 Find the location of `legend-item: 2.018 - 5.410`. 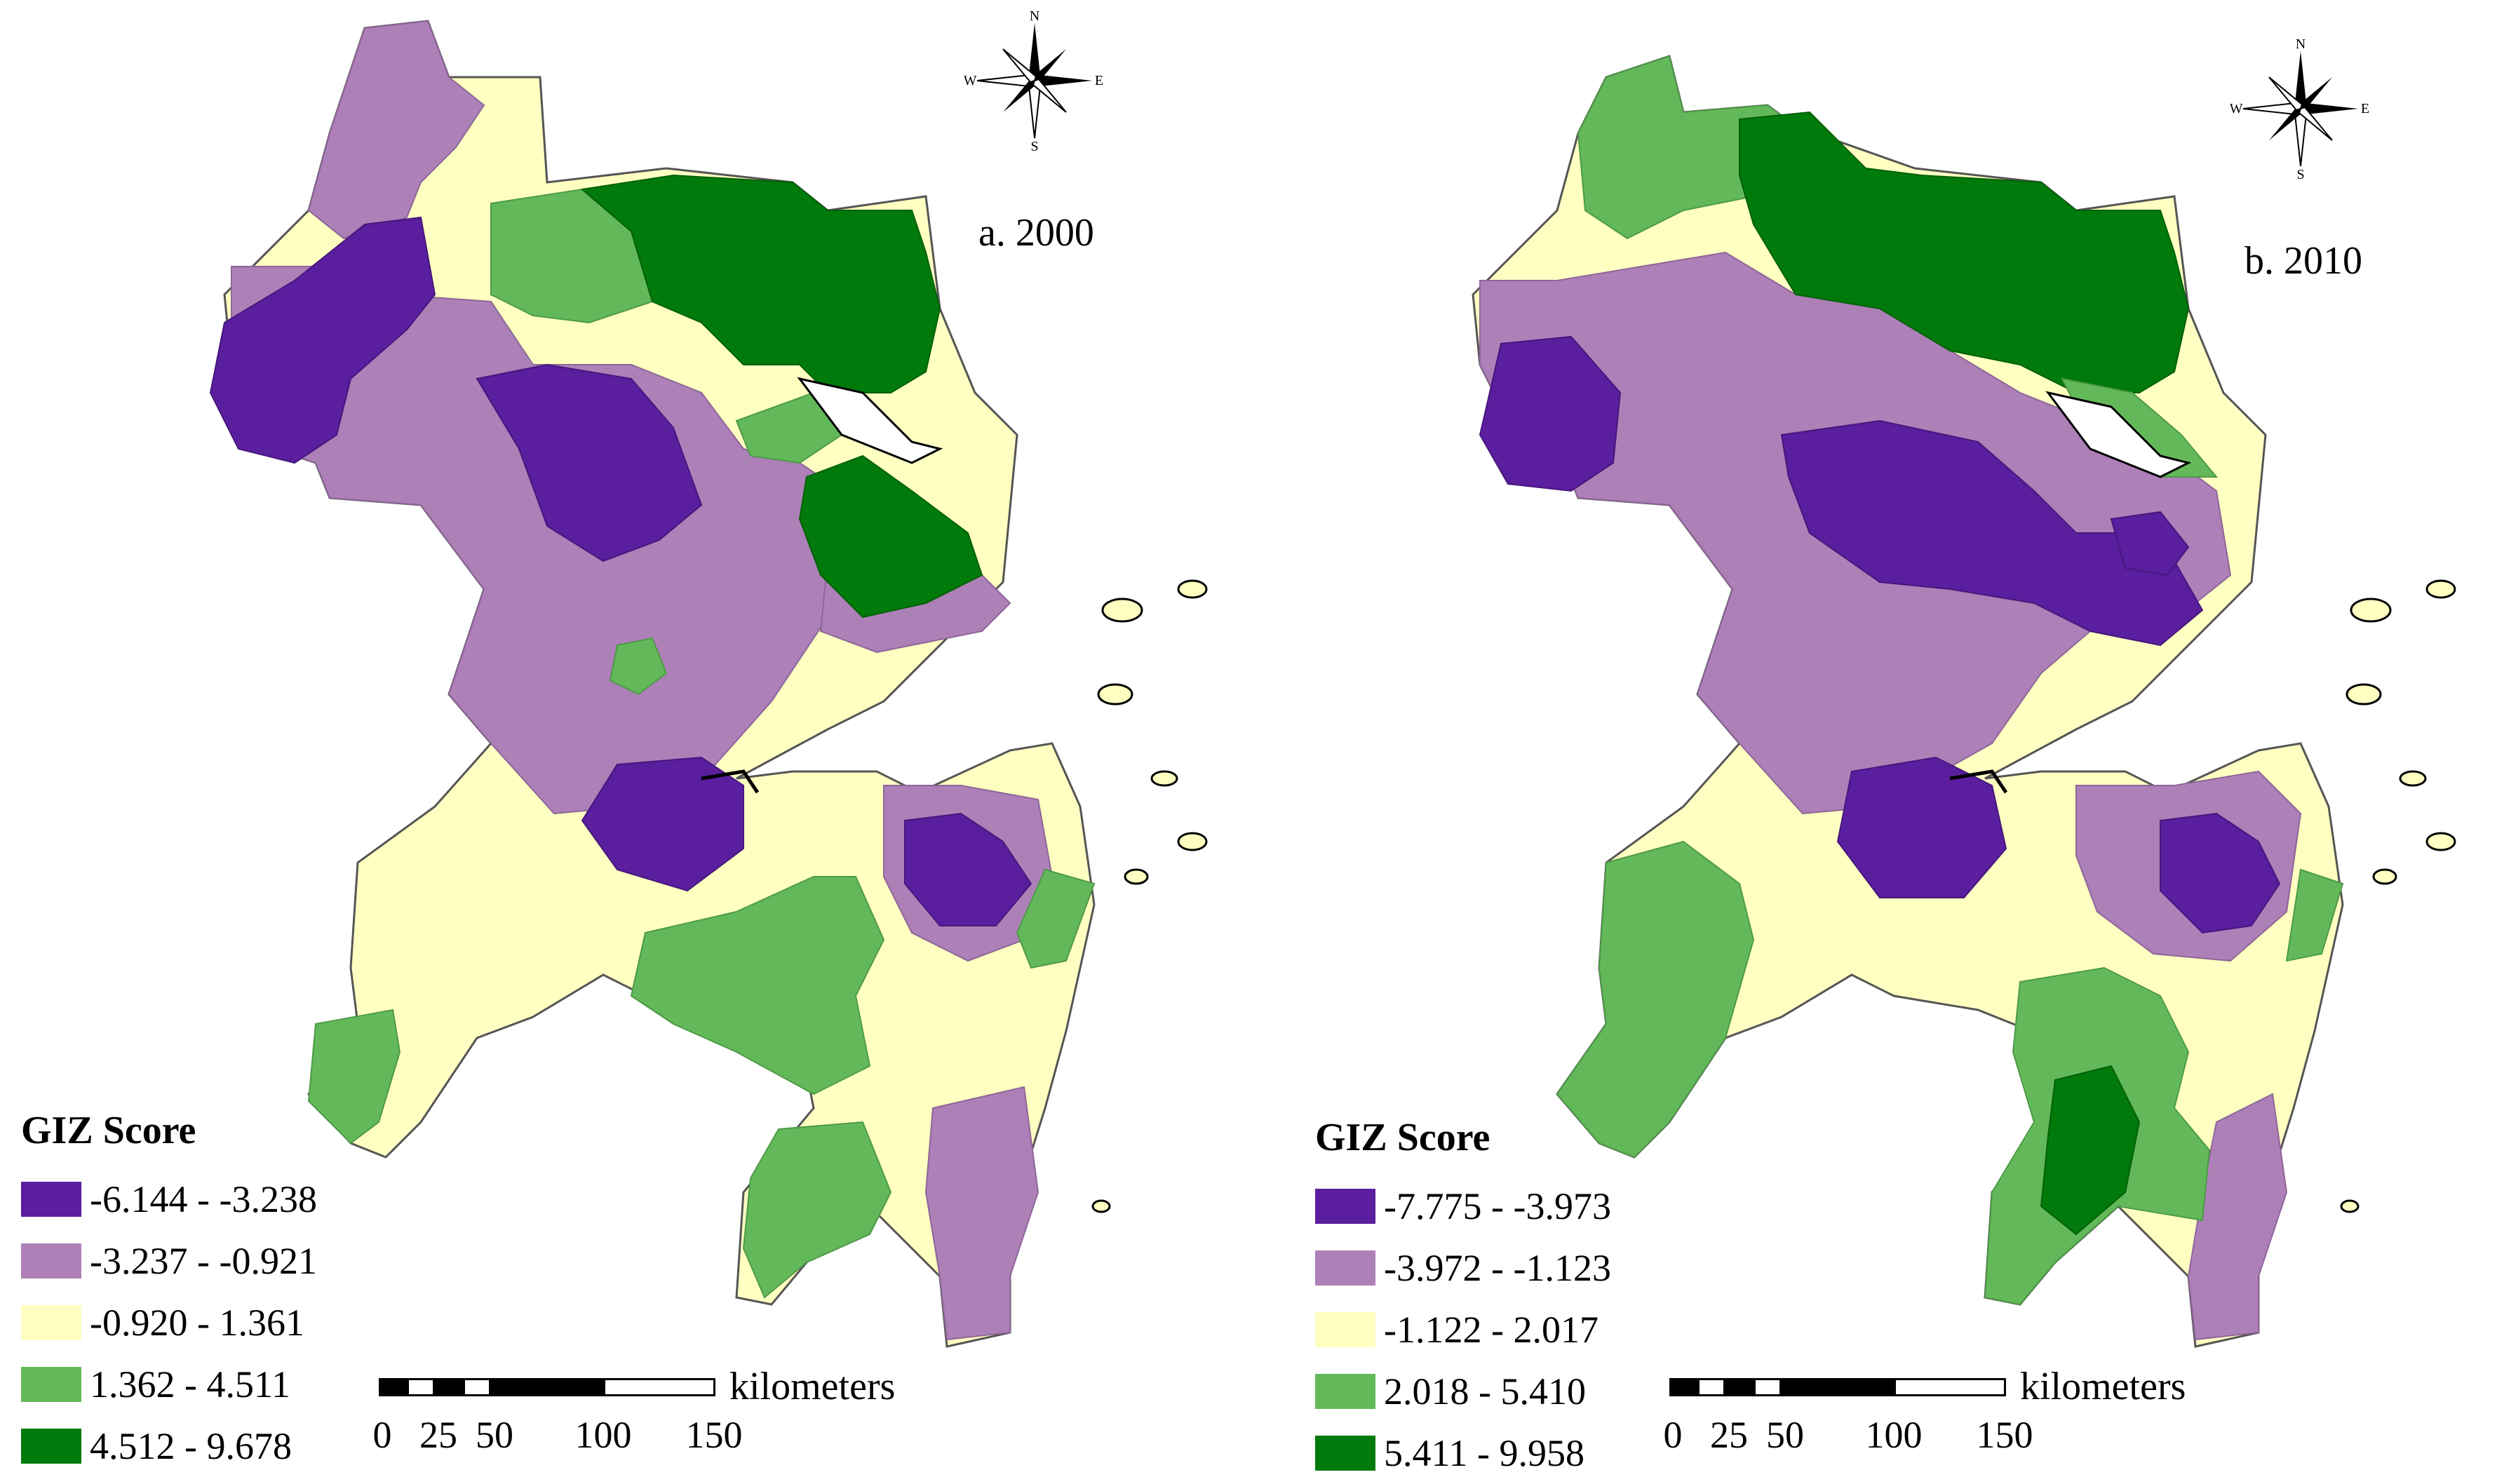

legend-item: 2.018 - 5.410 is located at coordinates (1463, 1392).